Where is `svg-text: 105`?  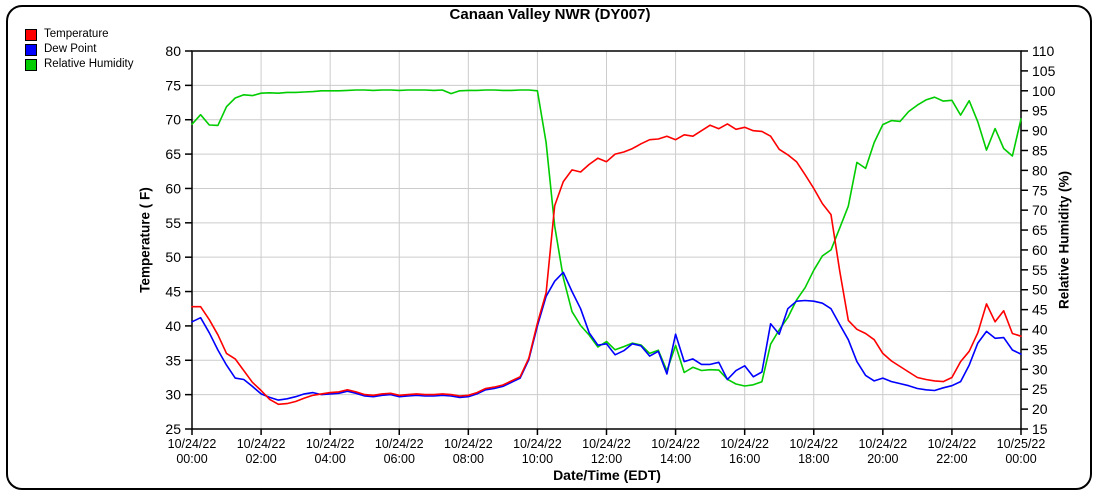 svg-text: 105 is located at coordinates (1044, 71).